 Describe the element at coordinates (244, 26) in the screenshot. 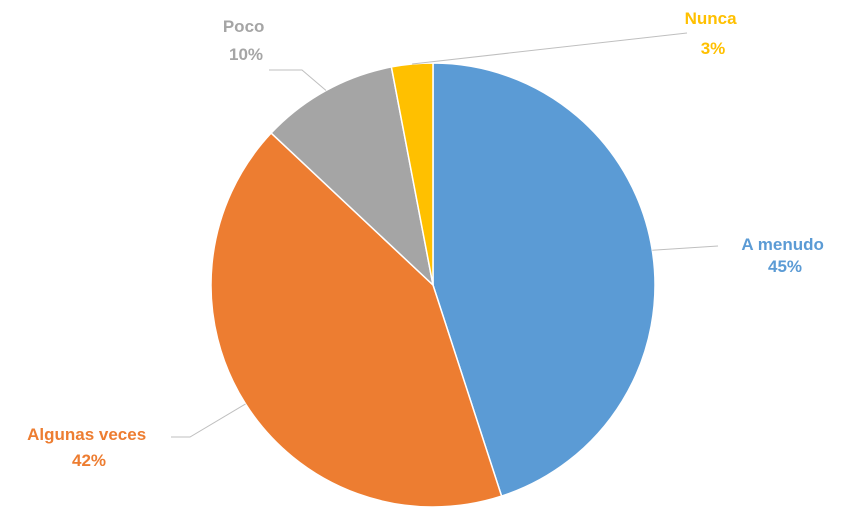

I see `slice-name: Poco` at that location.